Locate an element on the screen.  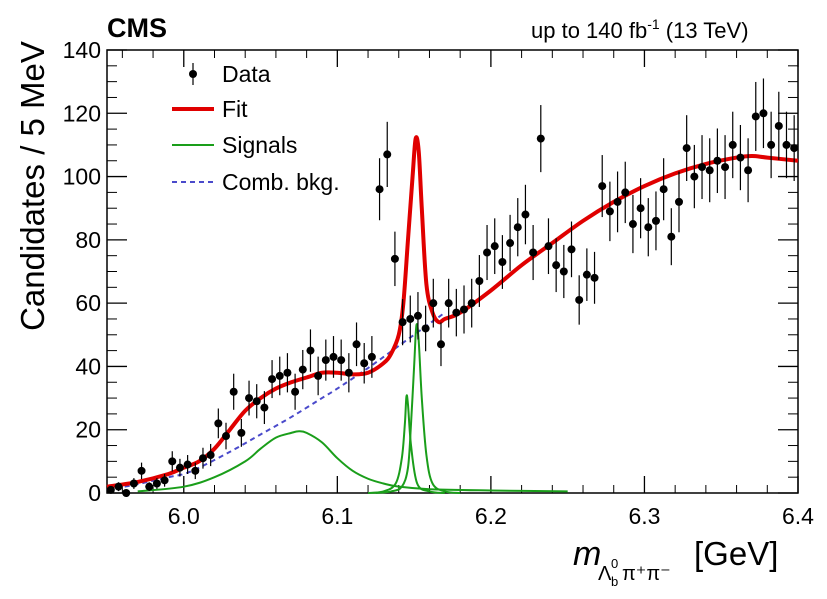
y-tick-label: 0 is located at coordinates (94, 493).